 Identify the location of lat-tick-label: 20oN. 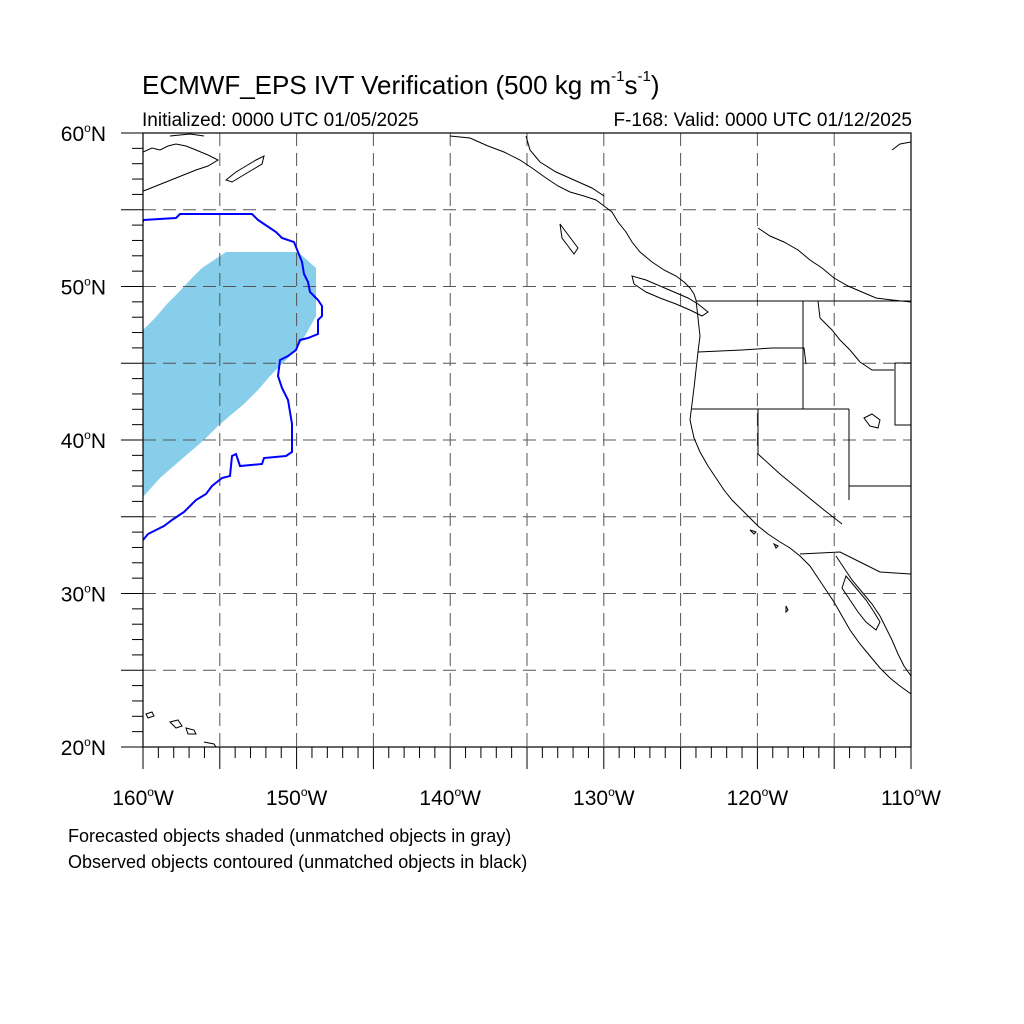
(83, 747).